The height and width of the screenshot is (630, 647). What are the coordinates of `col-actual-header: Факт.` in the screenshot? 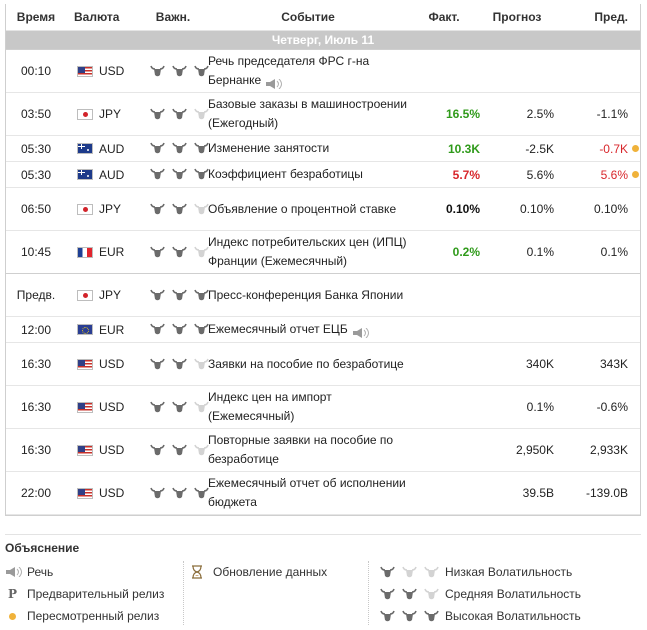 It's located at (444, 17).